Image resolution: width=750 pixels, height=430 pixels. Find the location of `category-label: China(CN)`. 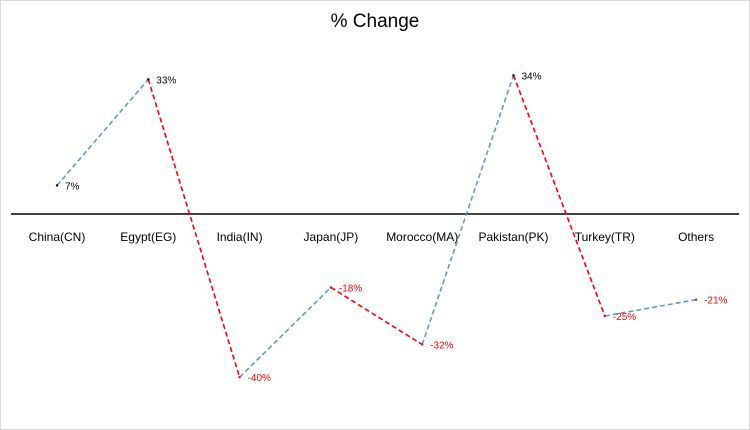

category-label: China(CN) is located at coordinates (57, 237).